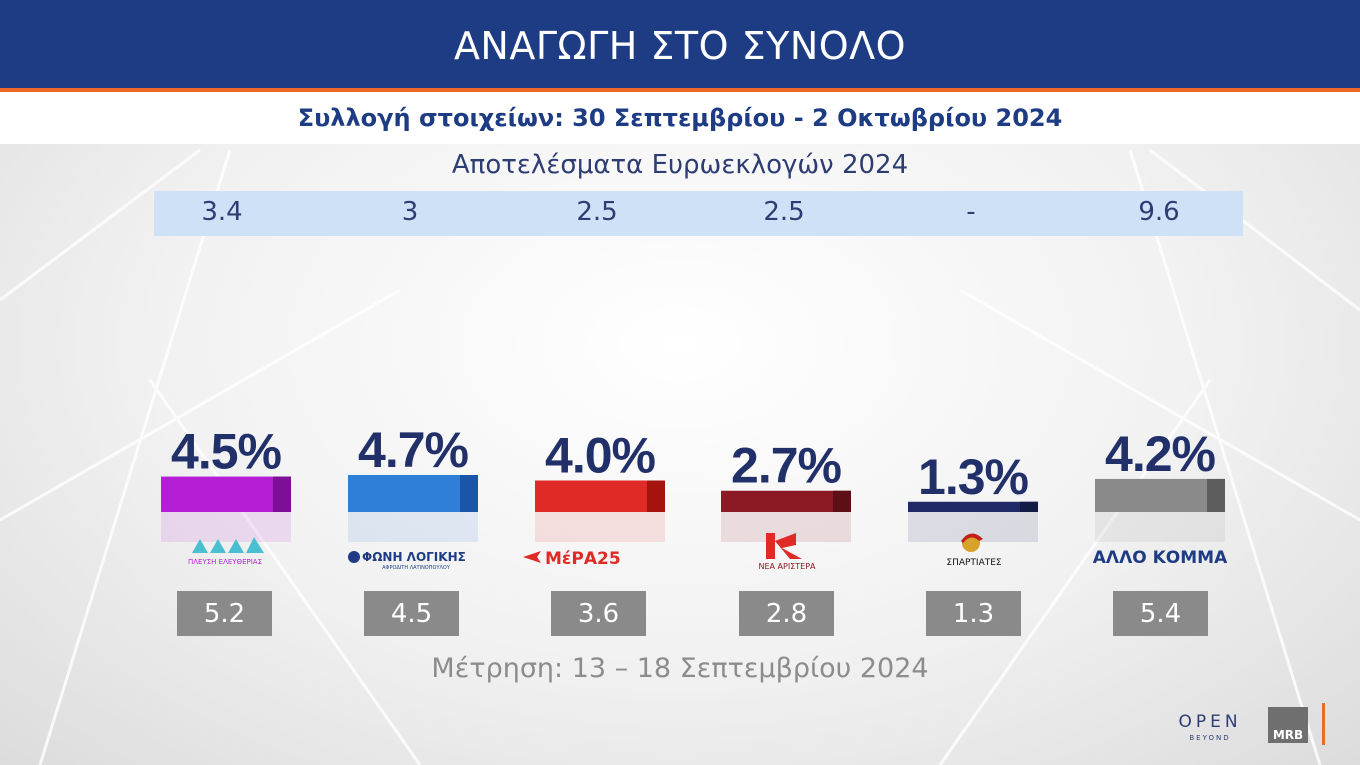  I want to click on mera25-logo: ΜέΡΑ25, so click(572, 559).